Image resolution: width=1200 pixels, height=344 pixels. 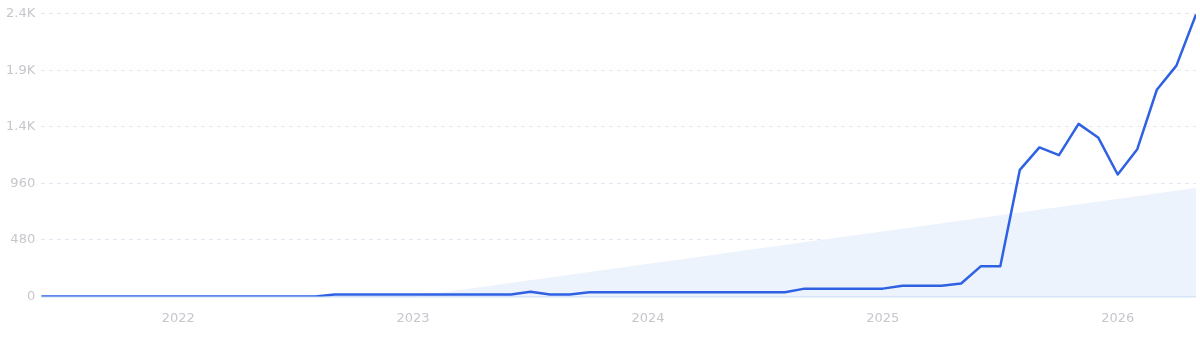 What do you see at coordinates (413, 317) in the screenshot?
I see `x-tick-label: 2023` at bounding box center [413, 317].